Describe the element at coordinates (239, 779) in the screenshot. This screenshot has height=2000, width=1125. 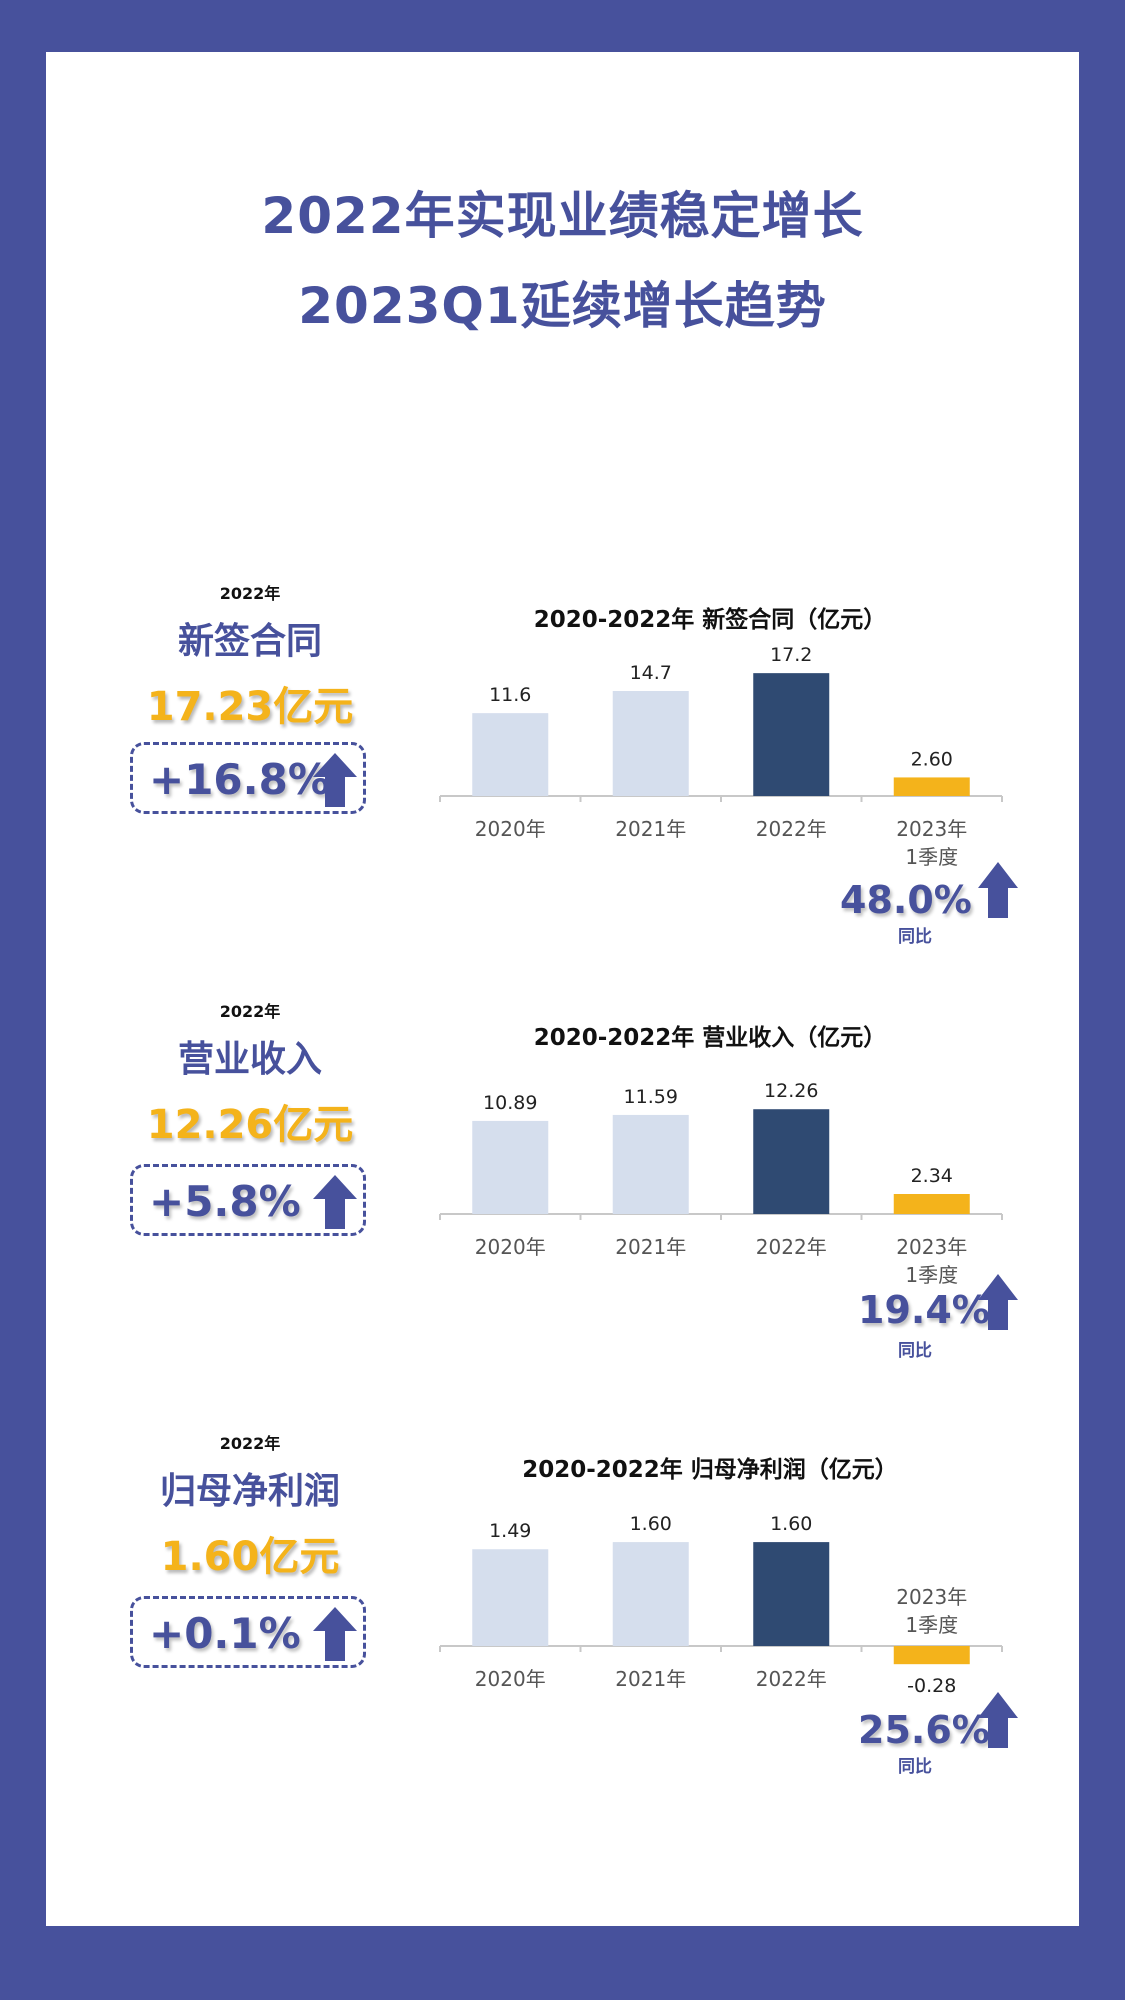
I see `kpi-growth-value: +16.8%` at that location.